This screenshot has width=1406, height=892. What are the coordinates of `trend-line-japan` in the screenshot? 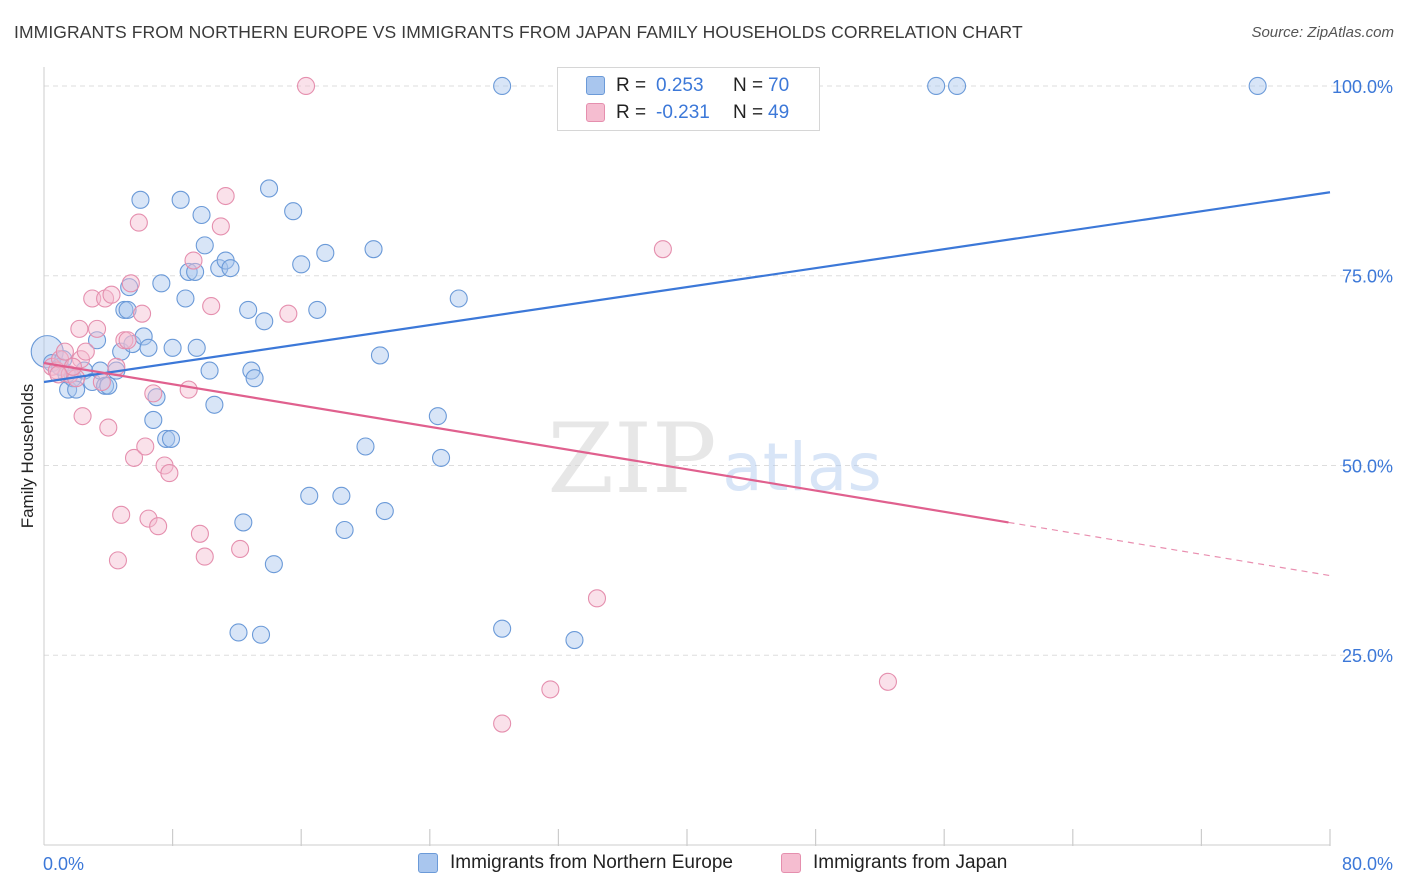 It's located at (526, 442).